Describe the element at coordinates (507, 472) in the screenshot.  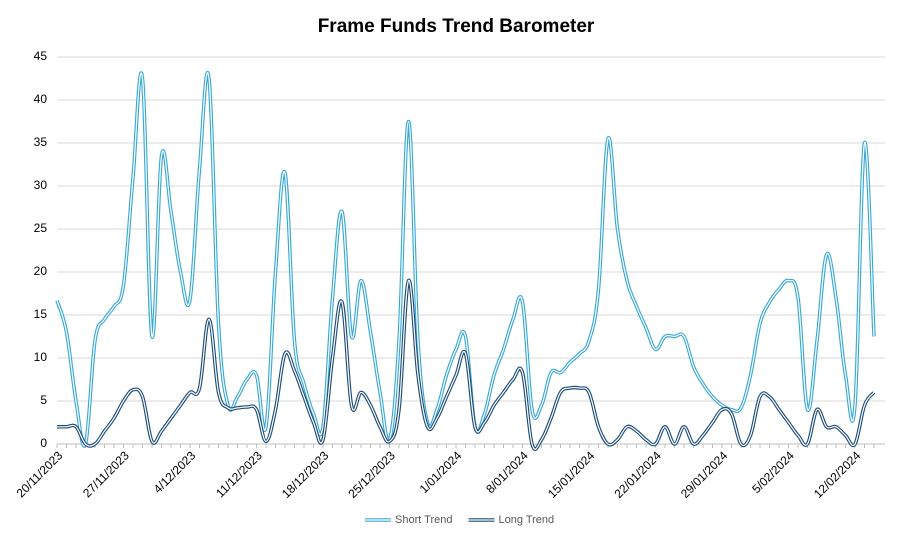
I see `x-tick-label: 8/01/2024` at that location.